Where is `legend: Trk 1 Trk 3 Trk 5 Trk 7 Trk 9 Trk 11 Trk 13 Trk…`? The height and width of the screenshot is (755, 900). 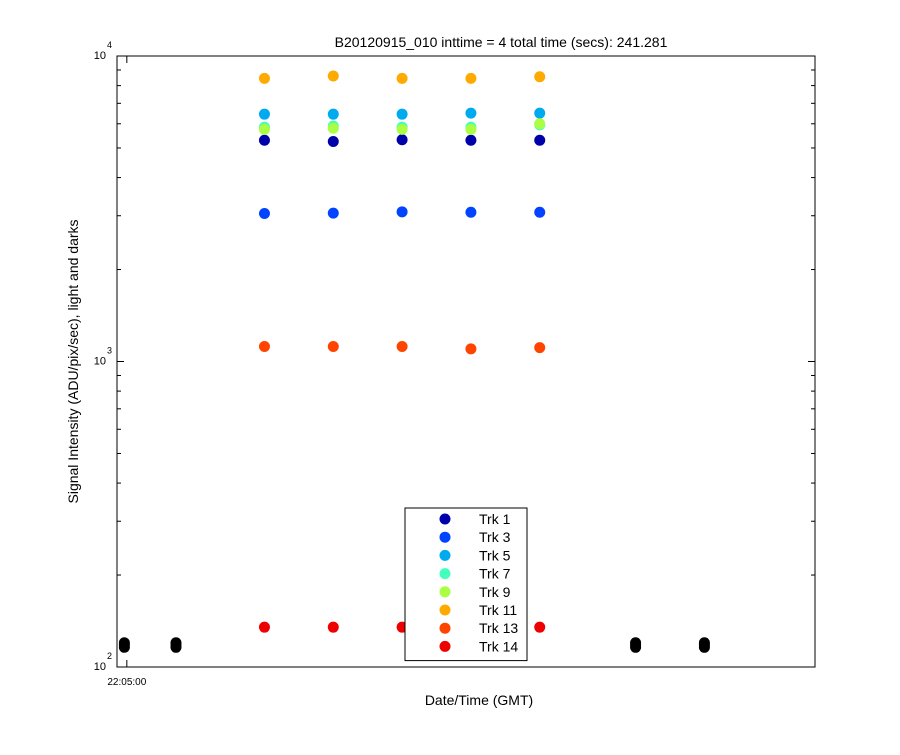 legend: Trk 1 Trk 3 Trk 5 Trk 7 Trk 9 Trk 11 Trk 13 Trk… is located at coordinates (466, 584).